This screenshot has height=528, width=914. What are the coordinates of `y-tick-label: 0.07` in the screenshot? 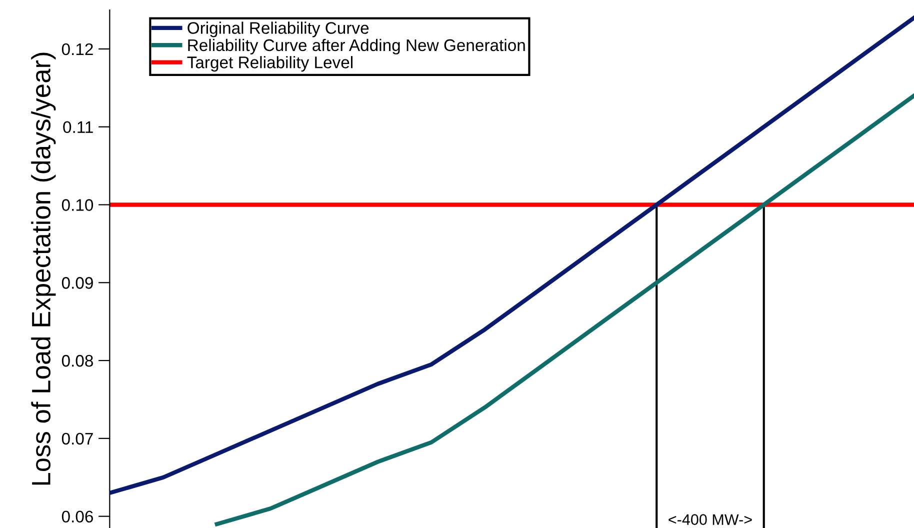 It's located at (77, 438).